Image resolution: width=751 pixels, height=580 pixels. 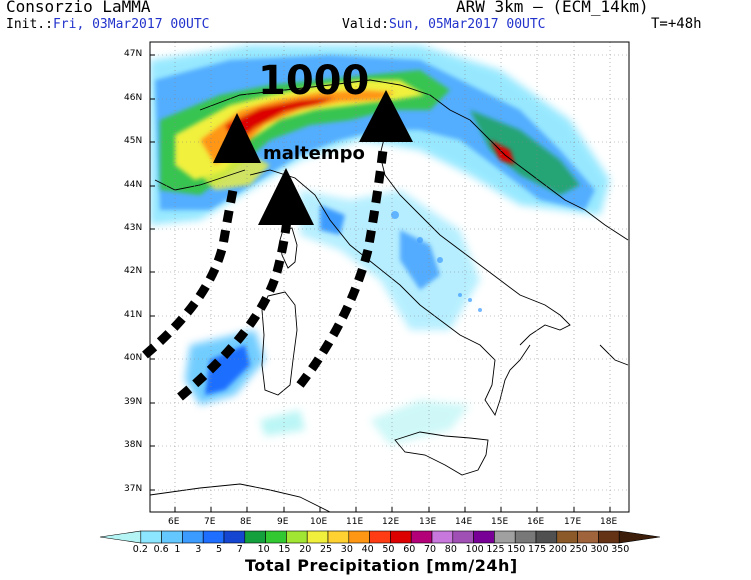 What do you see at coordinates (29, 24) in the screenshot?
I see `init-label: Init.:` at bounding box center [29, 24].